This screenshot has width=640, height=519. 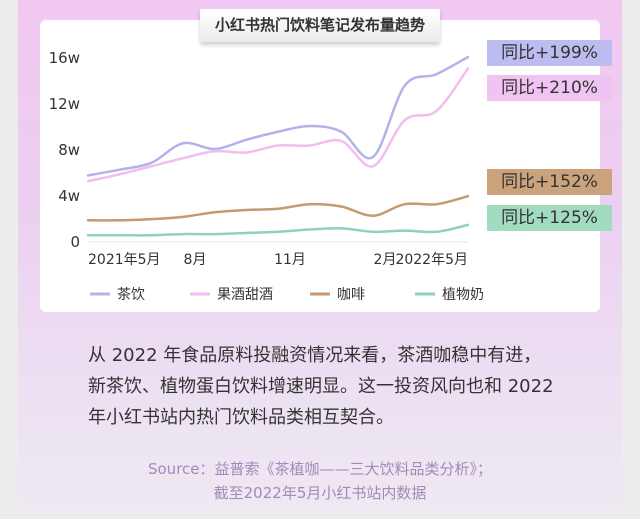 I want to click on source-line-2: 截至2022年5月小红书站内数据, so click(x=320, y=493).